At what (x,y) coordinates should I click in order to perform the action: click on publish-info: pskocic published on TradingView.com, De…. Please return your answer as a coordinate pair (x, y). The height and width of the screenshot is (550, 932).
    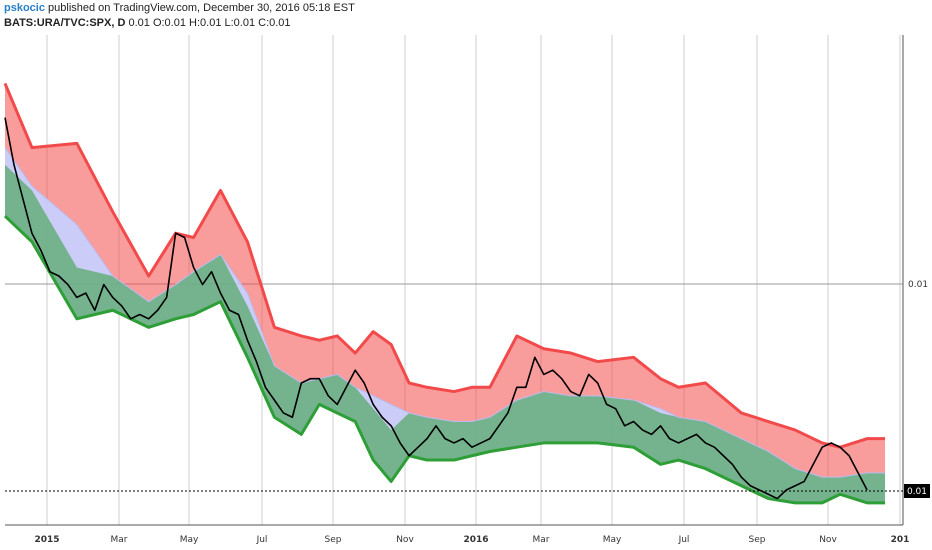
    Looking at the image, I should click on (179, 8).